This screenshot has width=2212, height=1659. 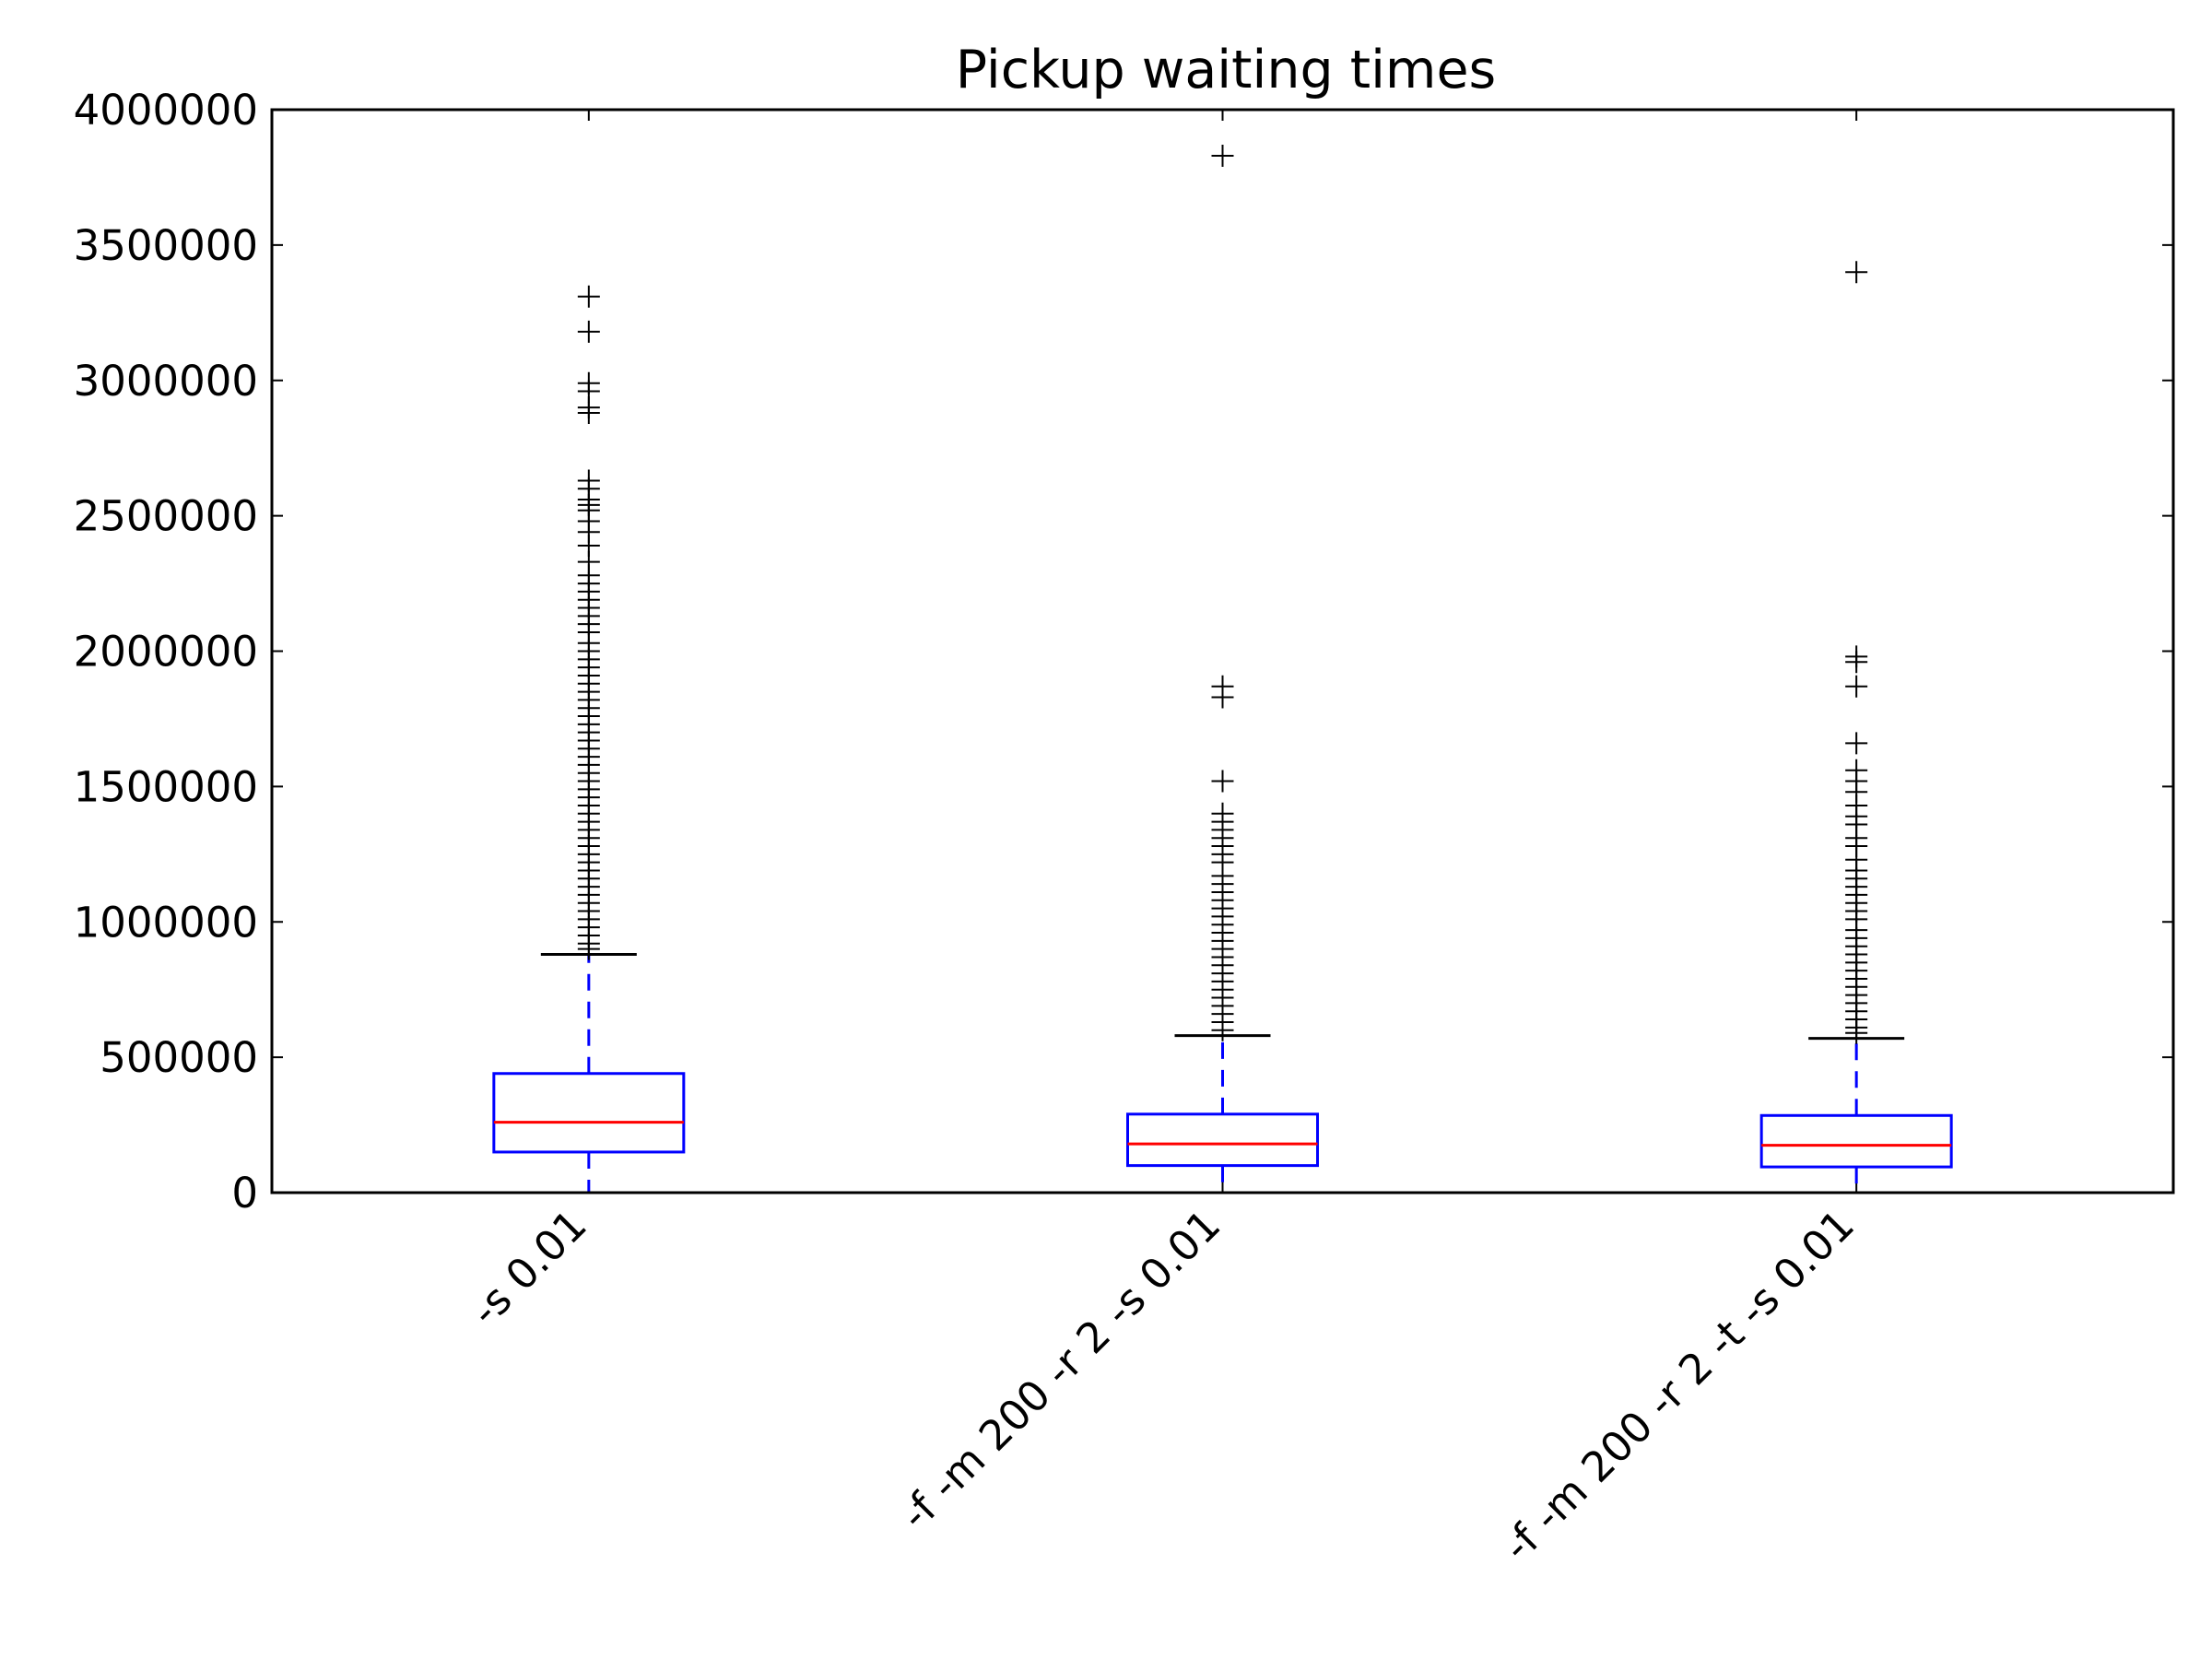 What do you see at coordinates (166, 922) in the screenshot?
I see `y-tick-label: 1000000` at bounding box center [166, 922].